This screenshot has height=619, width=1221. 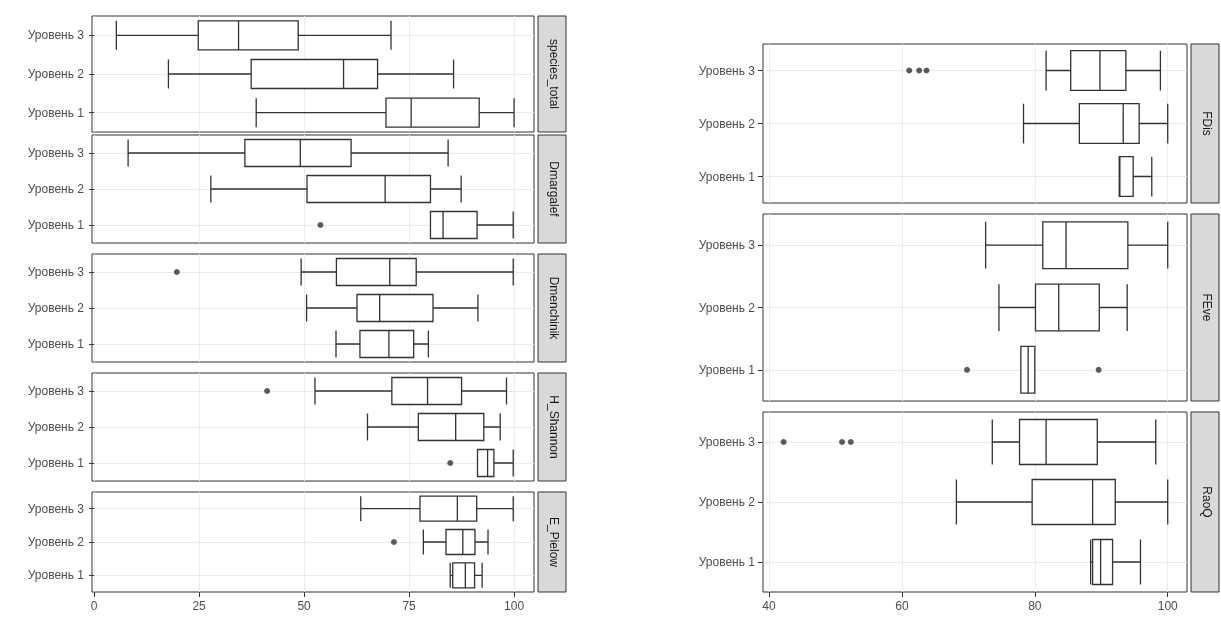 What do you see at coordinates (554, 542) in the screenshot?
I see `y2-axis-title: E_Pielow` at bounding box center [554, 542].